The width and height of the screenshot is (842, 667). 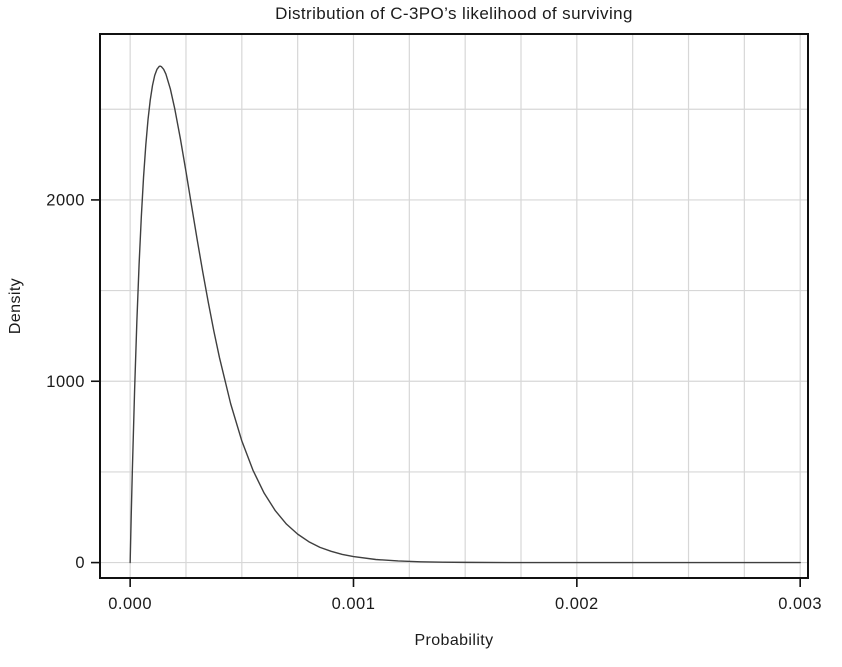 What do you see at coordinates (130, 604) in the screenshot?
I see `x-tick-label: 0.000` at bounding box center [130, 604].